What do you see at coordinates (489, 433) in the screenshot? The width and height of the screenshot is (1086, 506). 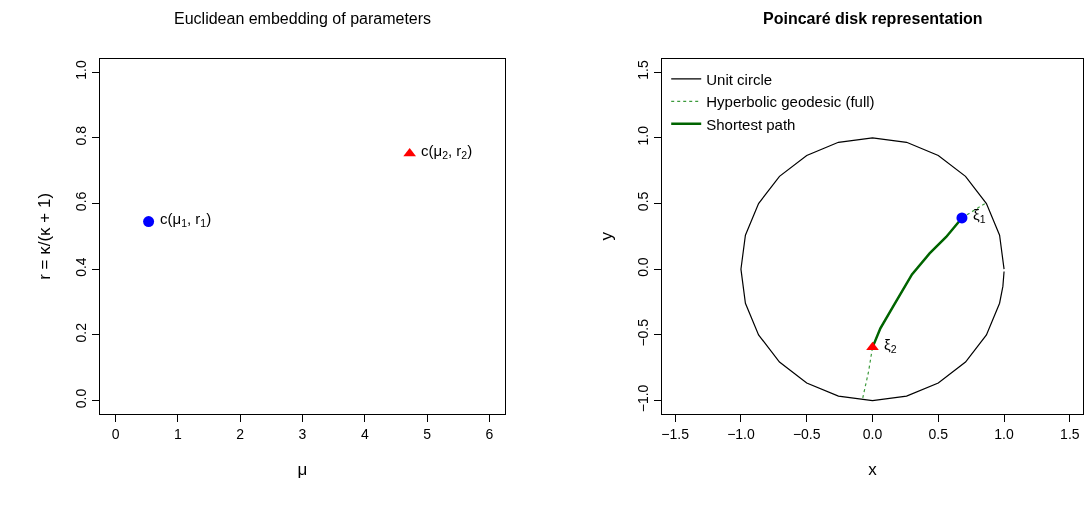 I see `x-tick-label: 6` at bounding box center [489, 433].